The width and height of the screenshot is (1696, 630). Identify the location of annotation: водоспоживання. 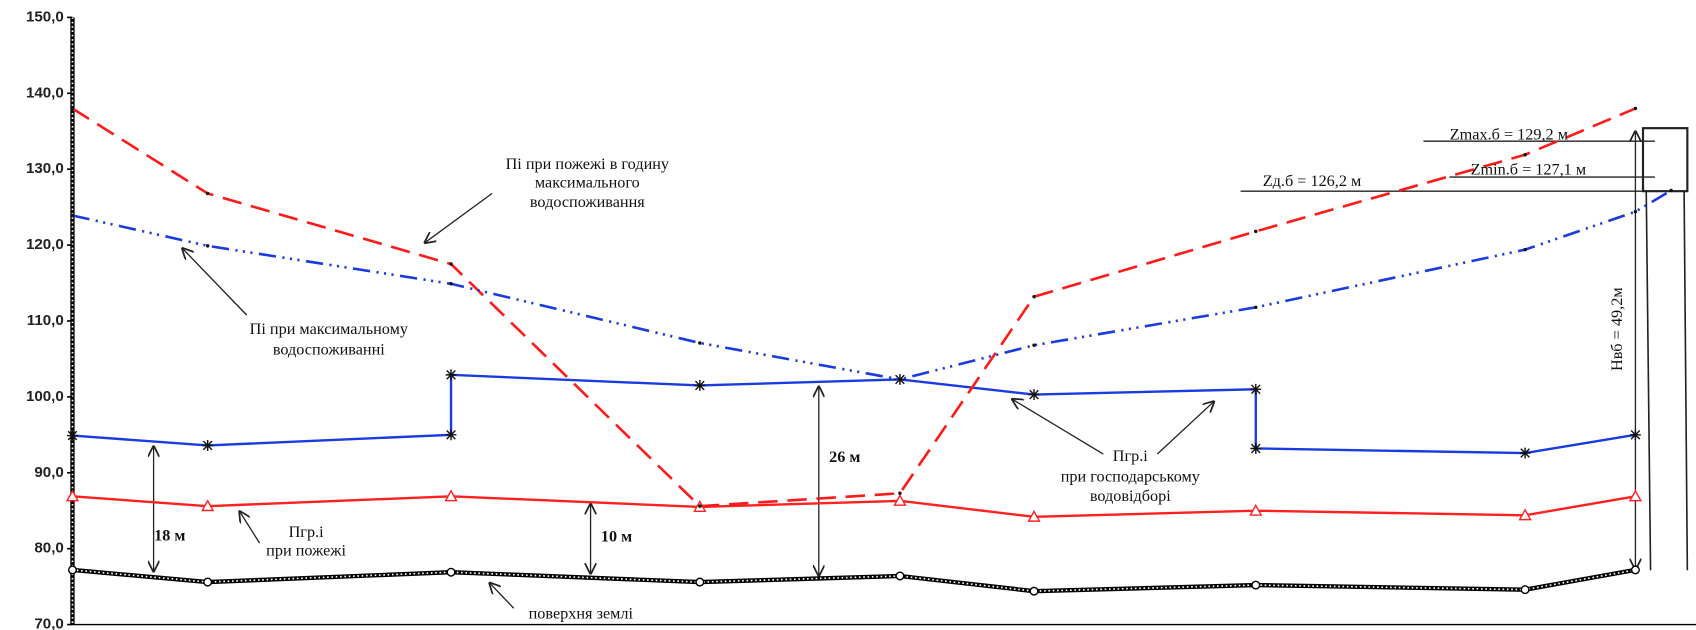
(587, 202).